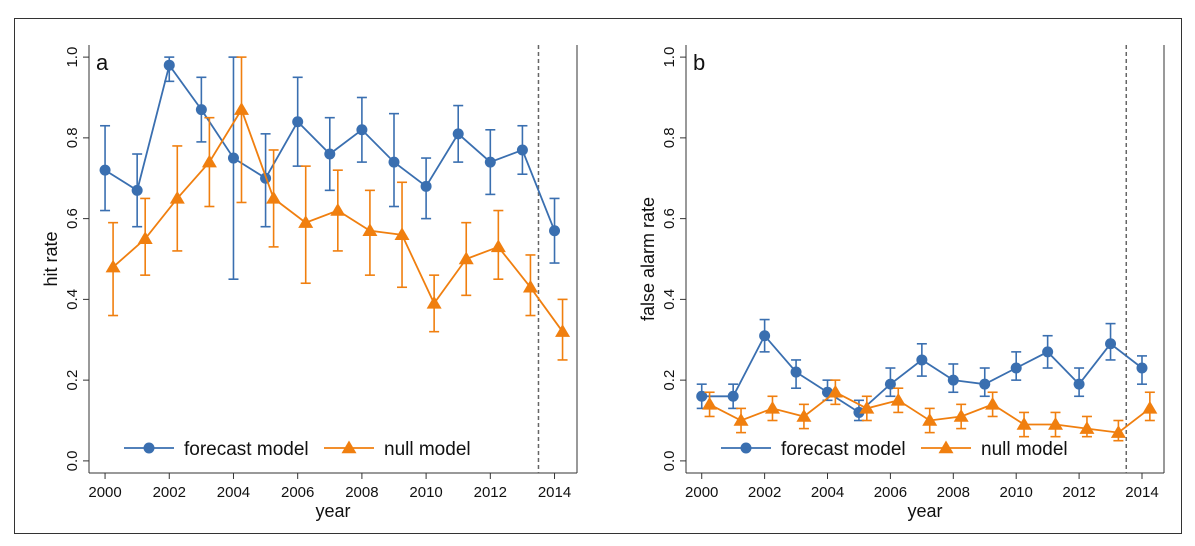 The height and width of the screenshot is (546, 1195). I want to click on legend-label: forecast model, so click(246, 449).